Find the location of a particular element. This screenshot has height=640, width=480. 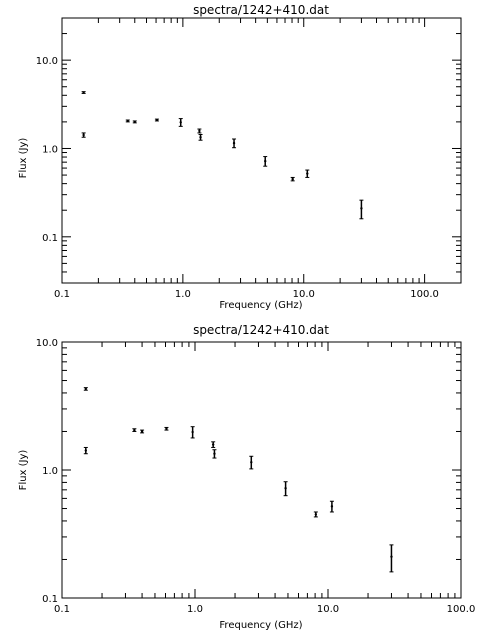

chart-1-points is located at coordinates (222, 155).